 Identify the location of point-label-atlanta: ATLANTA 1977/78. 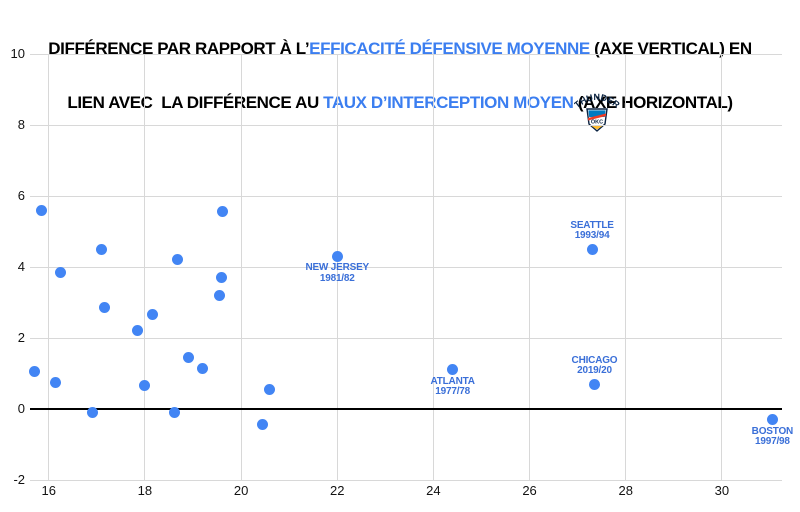
(453, 386).